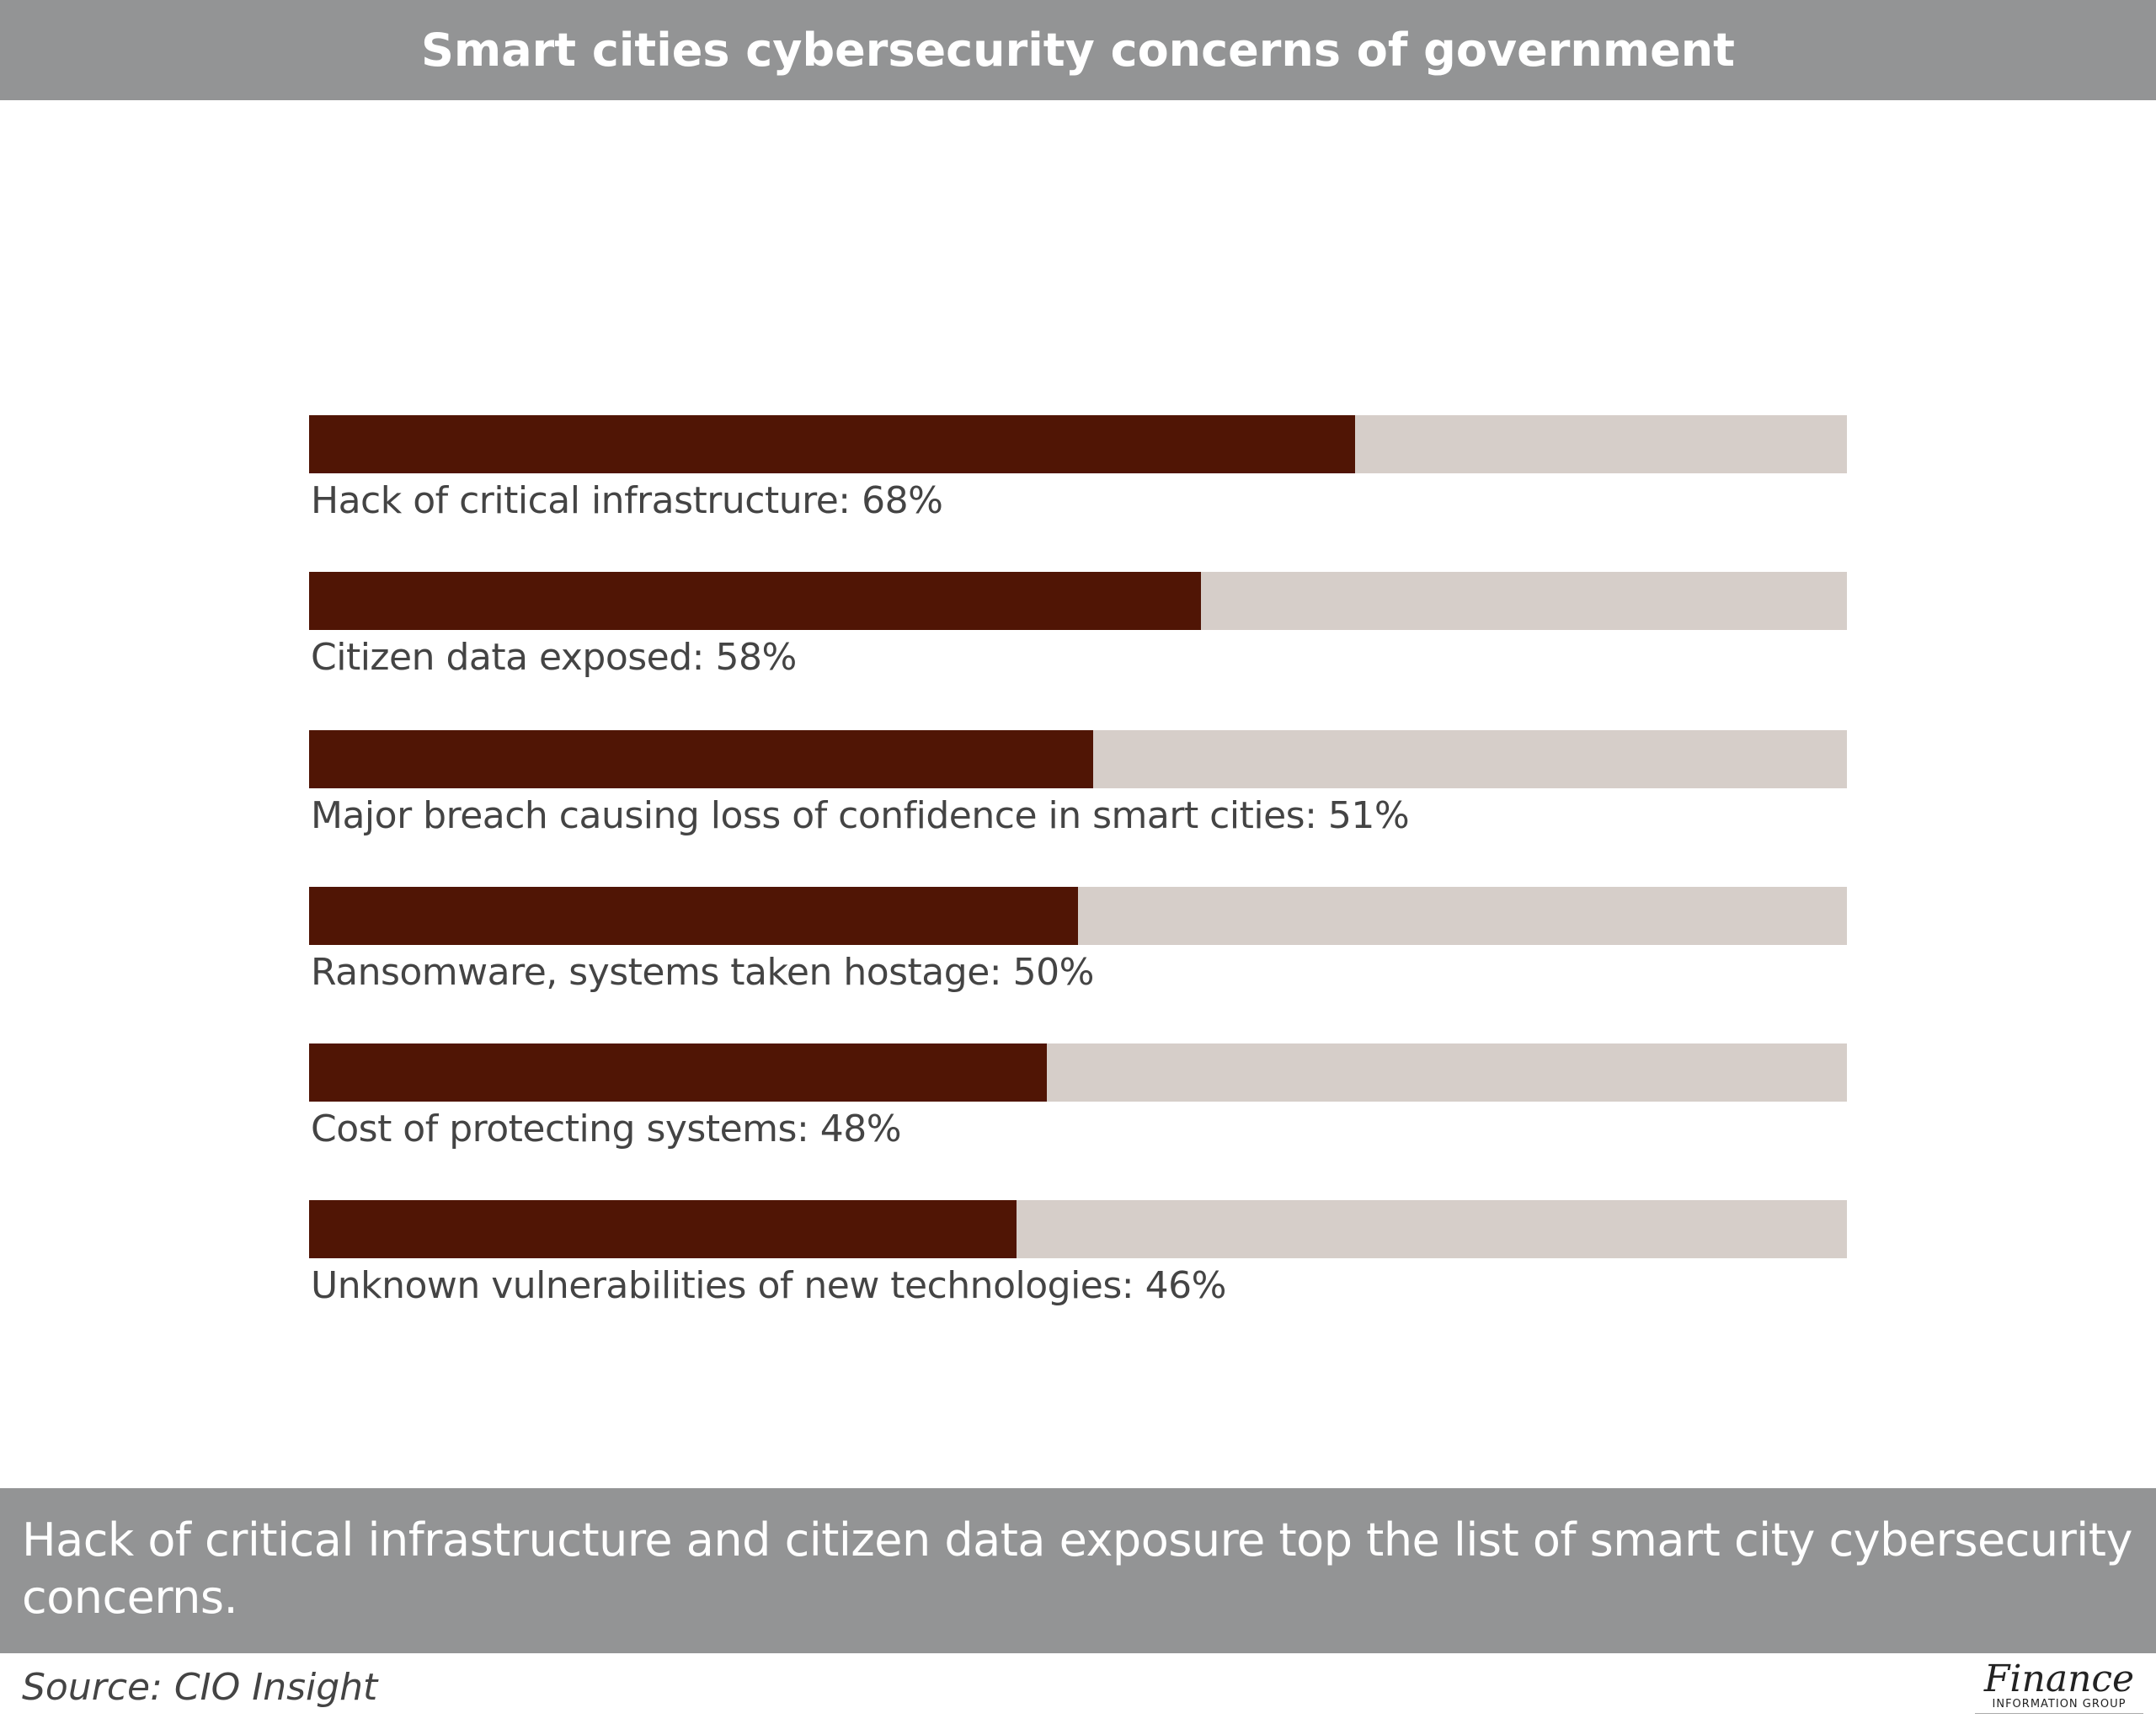  I want to click on bar-label: Hack of critical infrastructure: 68%, so click(627, 500).